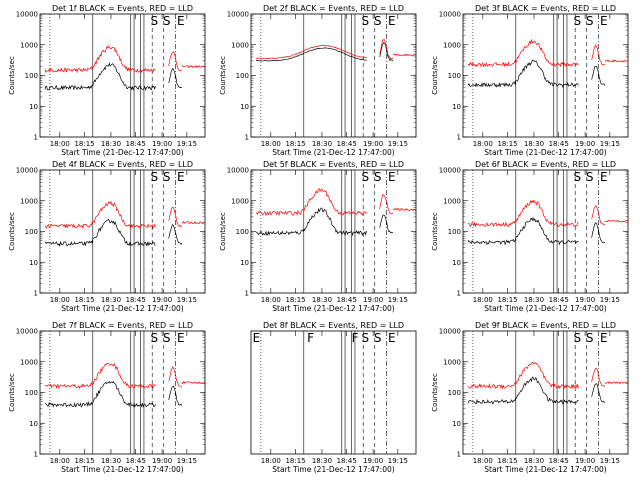 The image size is (640, 480). I want to click on time-marker-label: F, so click(355, 338).